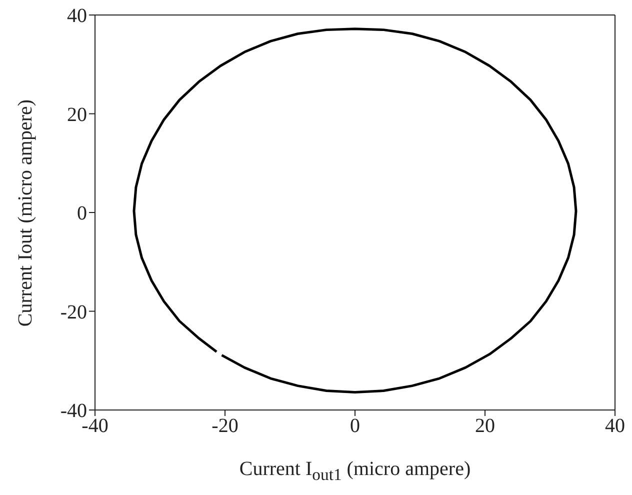 This screenshot has height=495, width=632. I want to click on x-tick-label: 40, so click(615, 426).